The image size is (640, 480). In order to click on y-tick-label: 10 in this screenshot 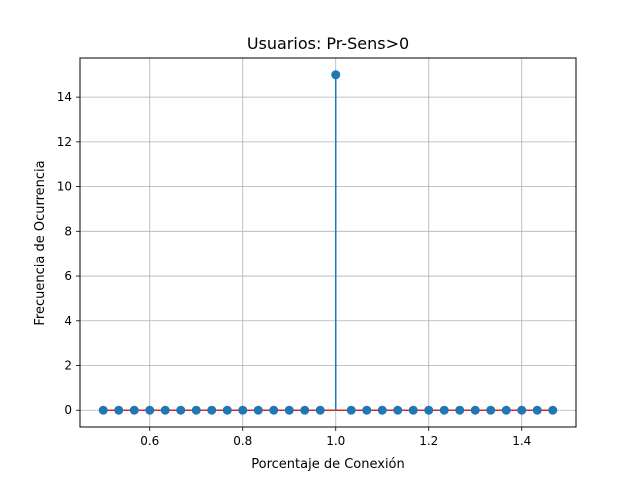, I will do `click(64, 187)`.